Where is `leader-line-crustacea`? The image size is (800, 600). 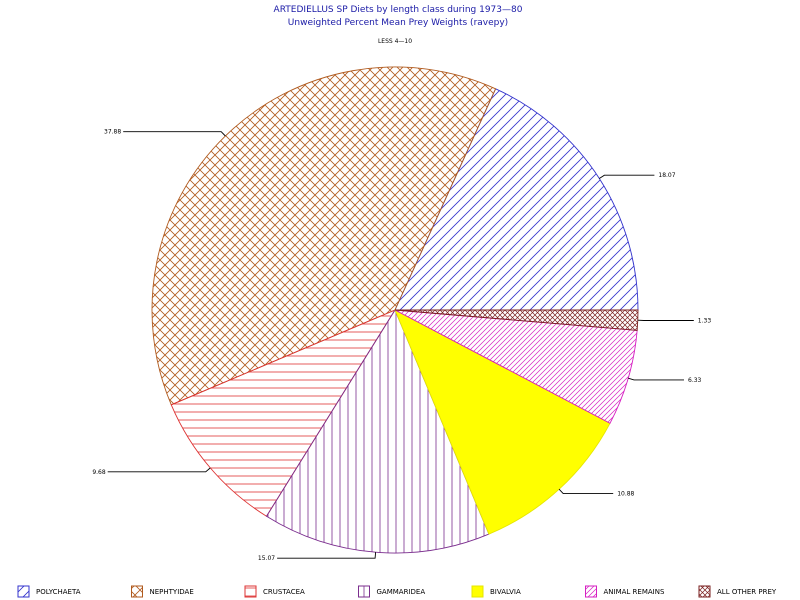 leader-line-crustacea is located at coordinates (159, 470).